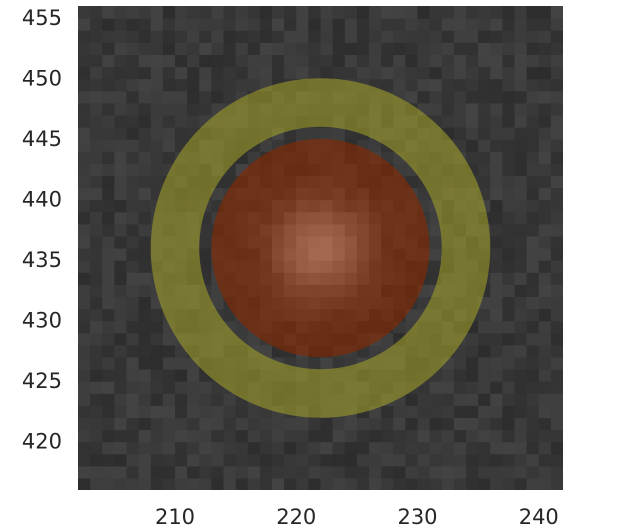 This screenshot has height=532, width=625. Describe the element at coordinates (539, 517) in the screenshot. I see `x-tick-label: 240` at that location.